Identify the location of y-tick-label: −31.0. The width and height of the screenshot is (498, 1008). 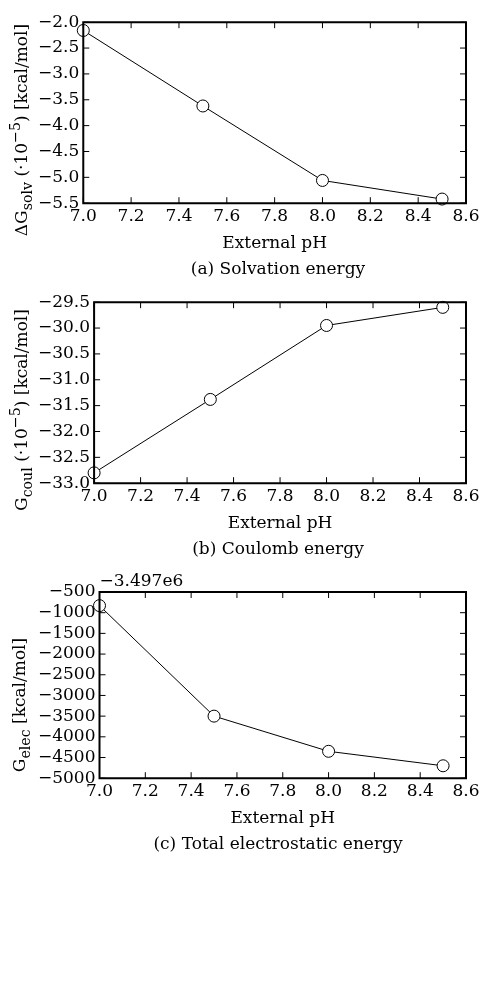
(64, 378).